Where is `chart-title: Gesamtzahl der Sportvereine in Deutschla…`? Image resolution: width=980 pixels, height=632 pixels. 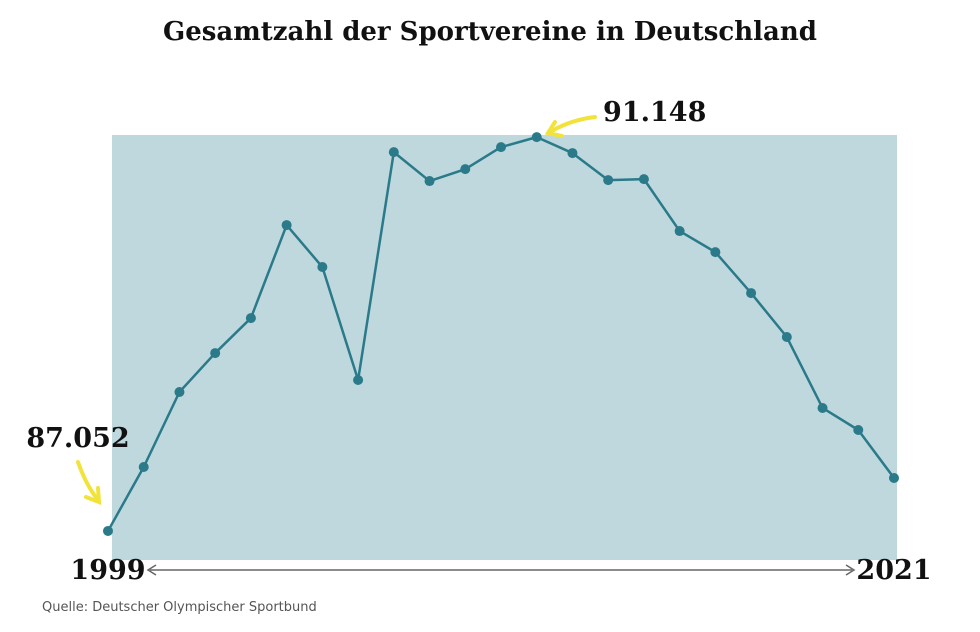
chart-title: Gesamtzahl der Sportvereine in Deutschla… is located at coordinates (490, 32).